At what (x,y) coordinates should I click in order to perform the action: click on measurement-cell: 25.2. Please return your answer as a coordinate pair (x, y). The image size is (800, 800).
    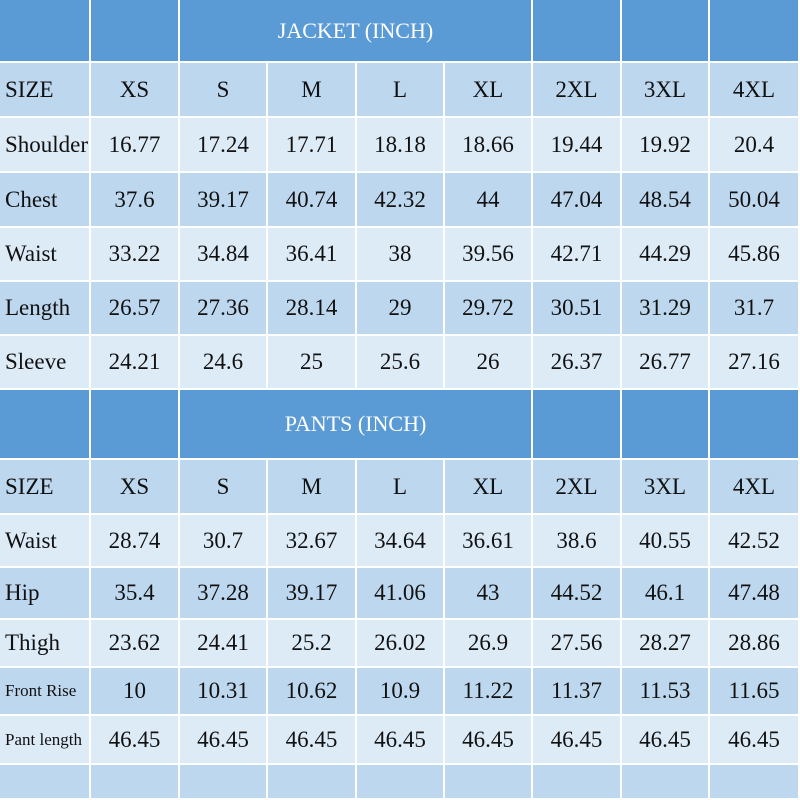
    Looking at the image, I should click on (312, 644).